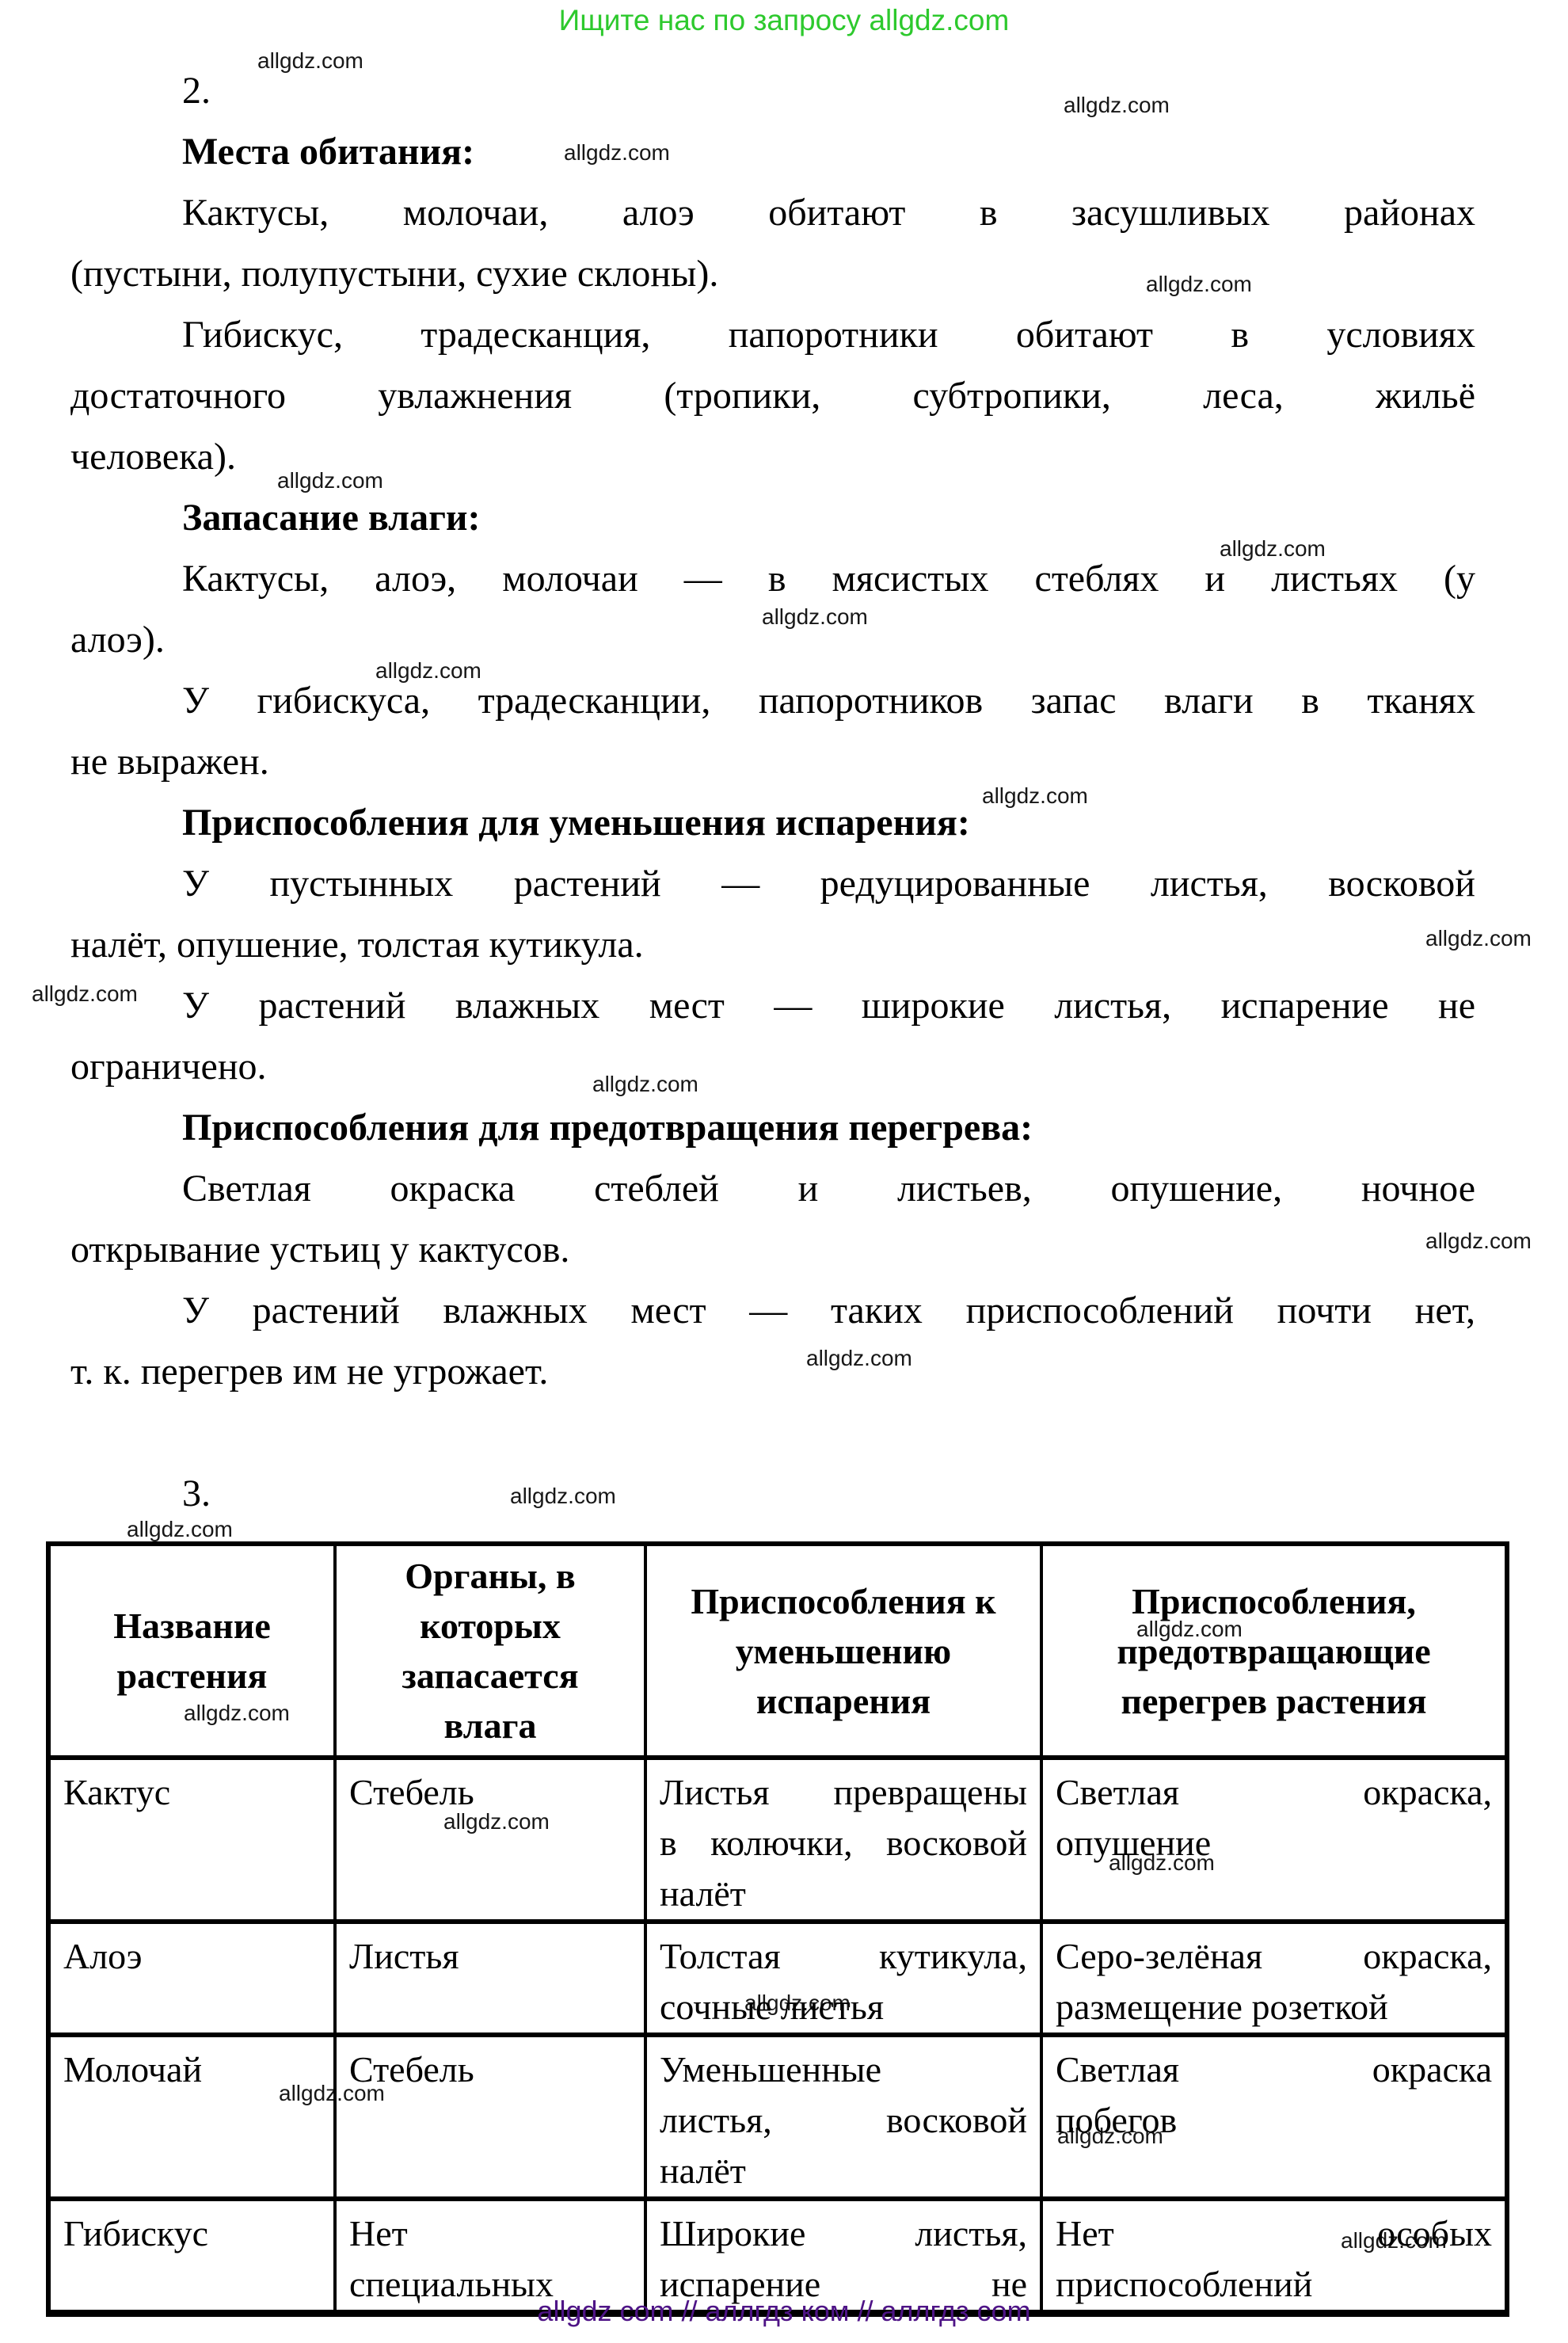 The height and width of the screenshot is (2343, 1568). Describe the element at coordinates (309, 1371) in the screenshot. I see `text-line: т. к. перегрев им не угрожает.` at that location.